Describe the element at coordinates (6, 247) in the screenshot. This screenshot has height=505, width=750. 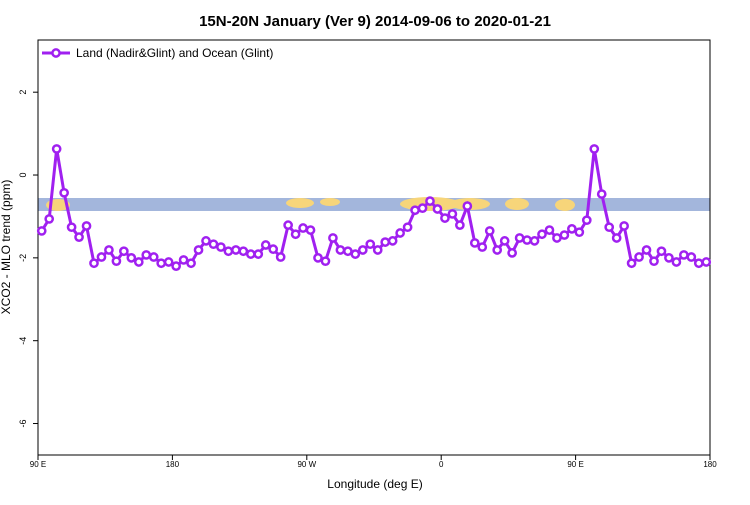
I see `y-axis-label: XCO2 - MLO trend (ppm)` at that location.